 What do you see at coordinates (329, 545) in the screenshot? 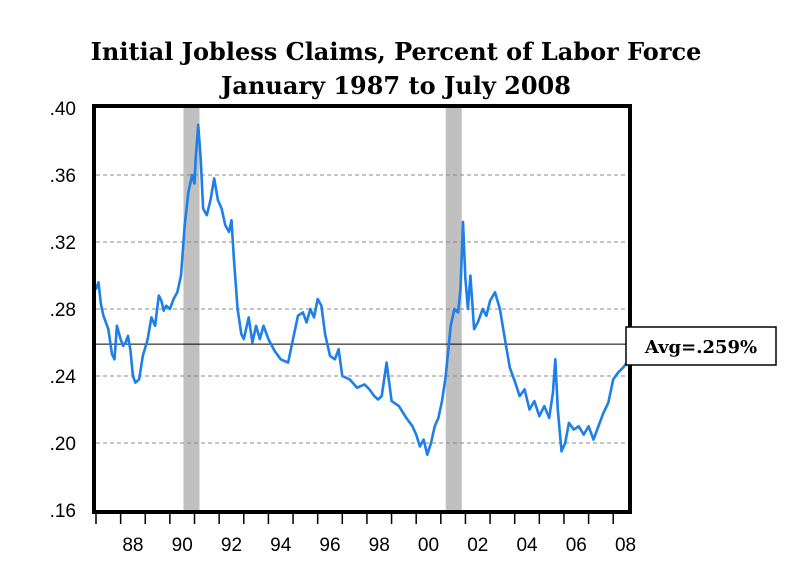
I see `x-tick-label: 96` at bounding box center [329, 545].